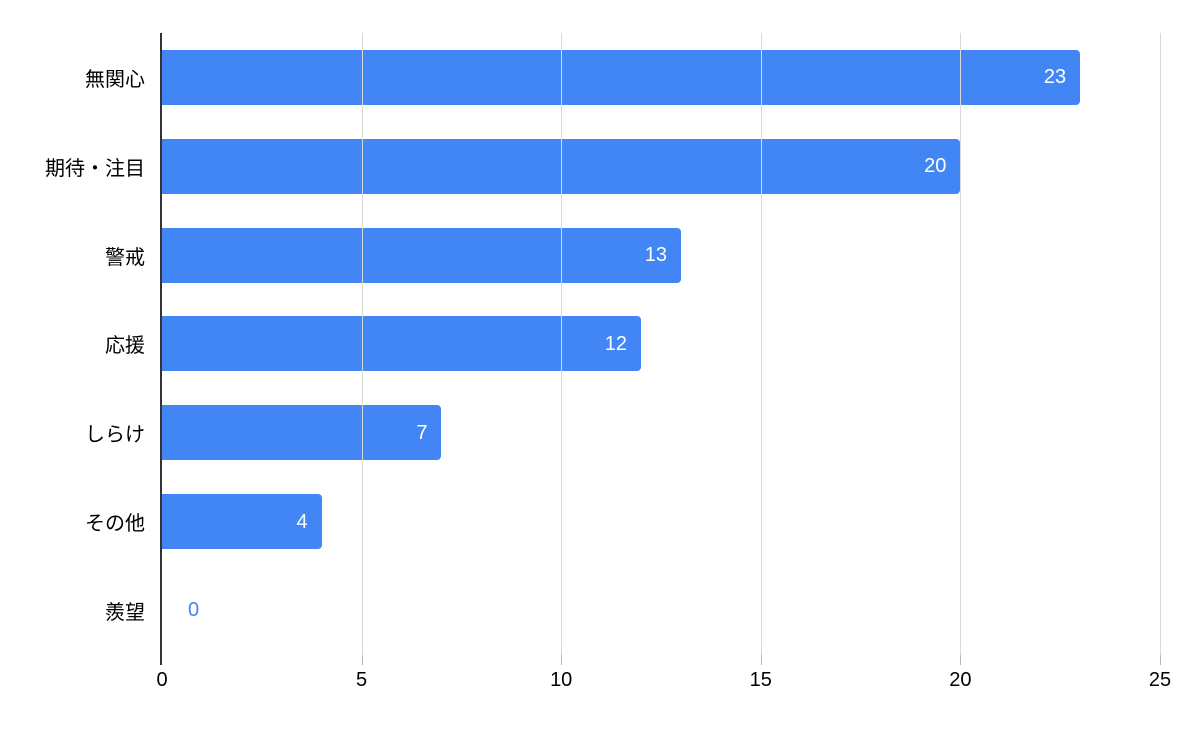  Describe the element at coordinates (194, 610) in the screenshot. I see `value-label: 0` at that location.